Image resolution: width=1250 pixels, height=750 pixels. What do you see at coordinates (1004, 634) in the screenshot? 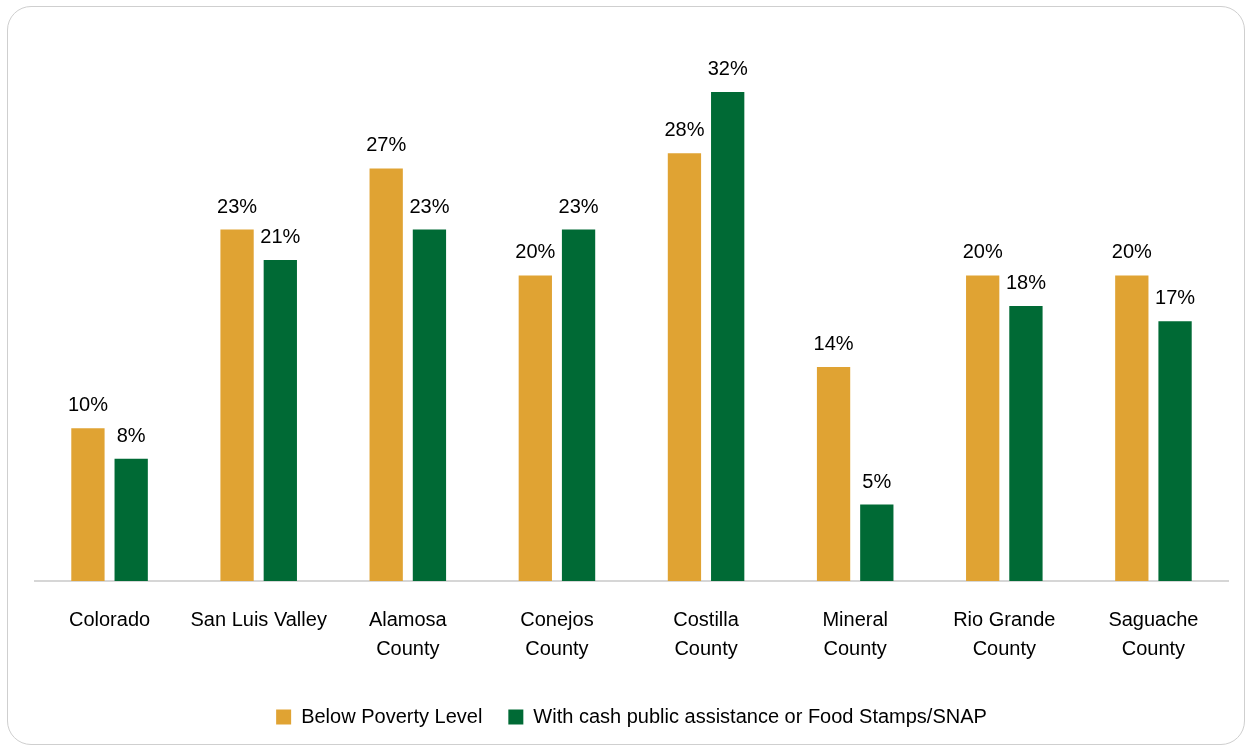
I see `x-tick-label: Rio Grande County` at bounding box center [1004, 634].